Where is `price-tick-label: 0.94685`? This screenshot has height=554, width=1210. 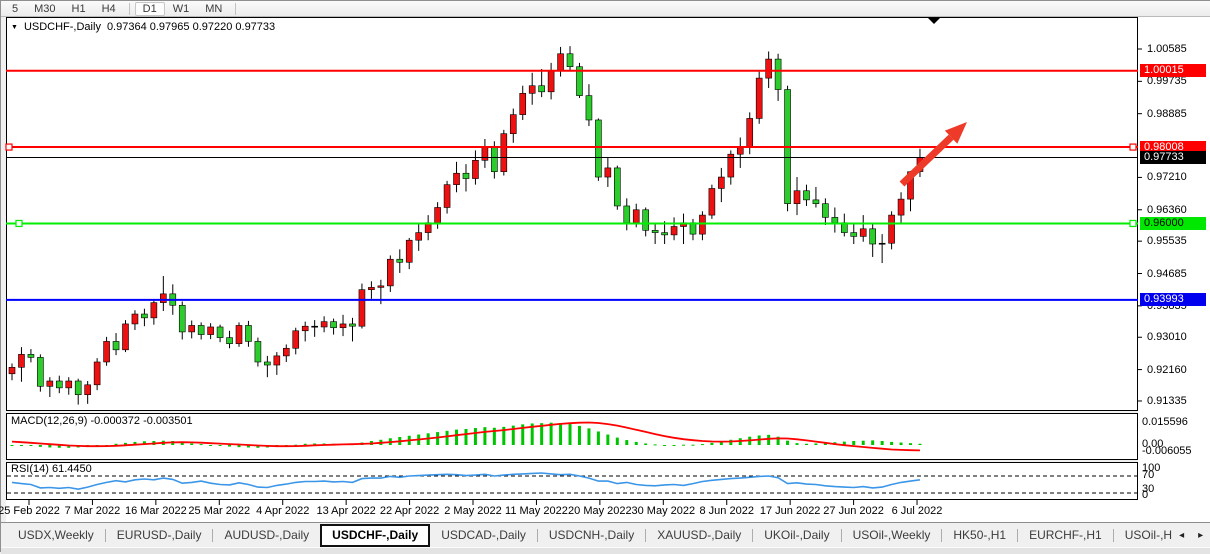
price-tick-label: 0.94685 is located at coordinates (1167, 273).